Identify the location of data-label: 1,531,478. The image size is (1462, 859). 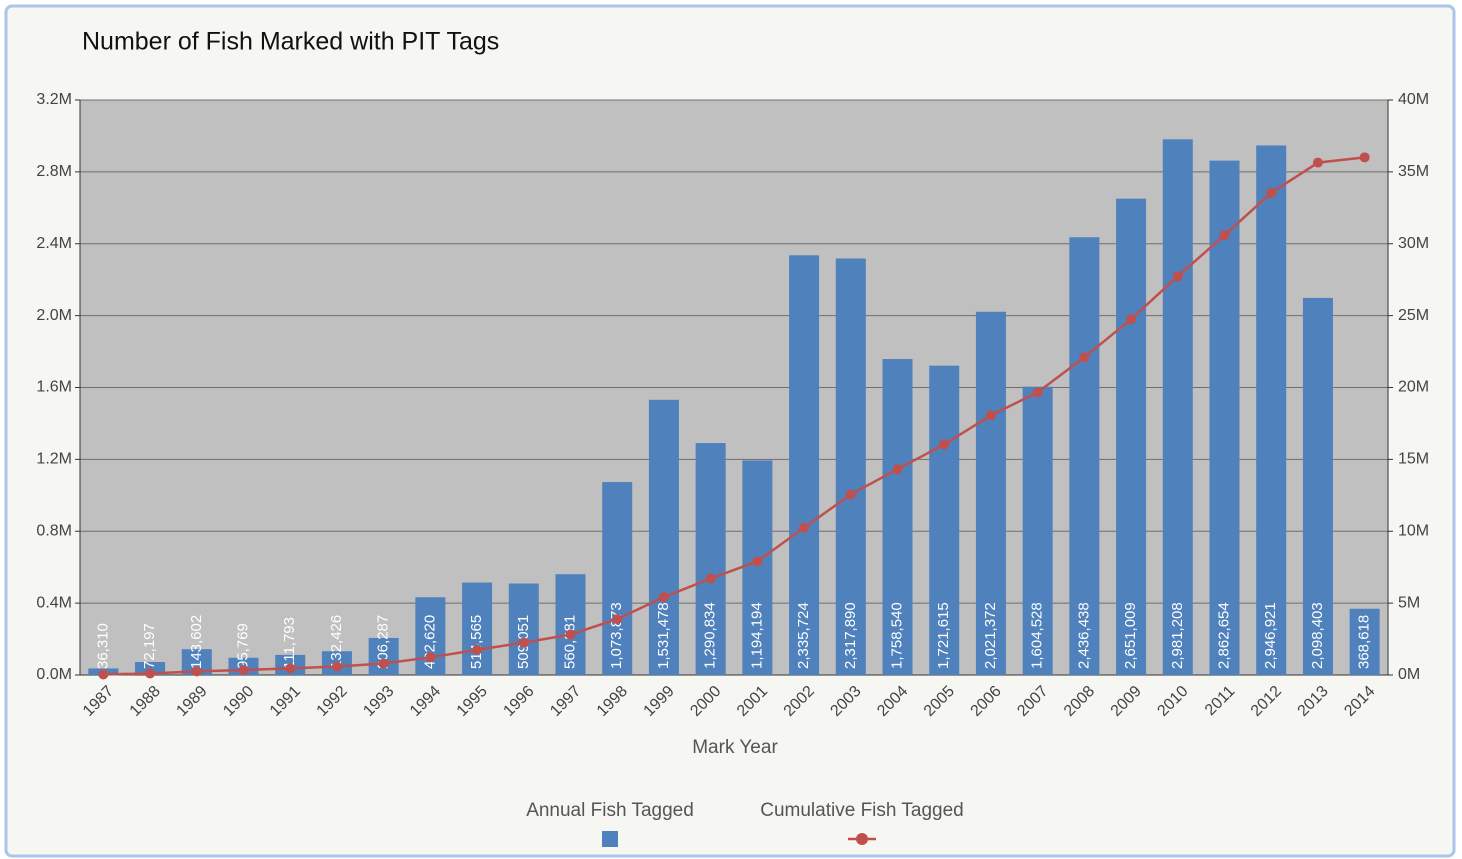
(663, 635).